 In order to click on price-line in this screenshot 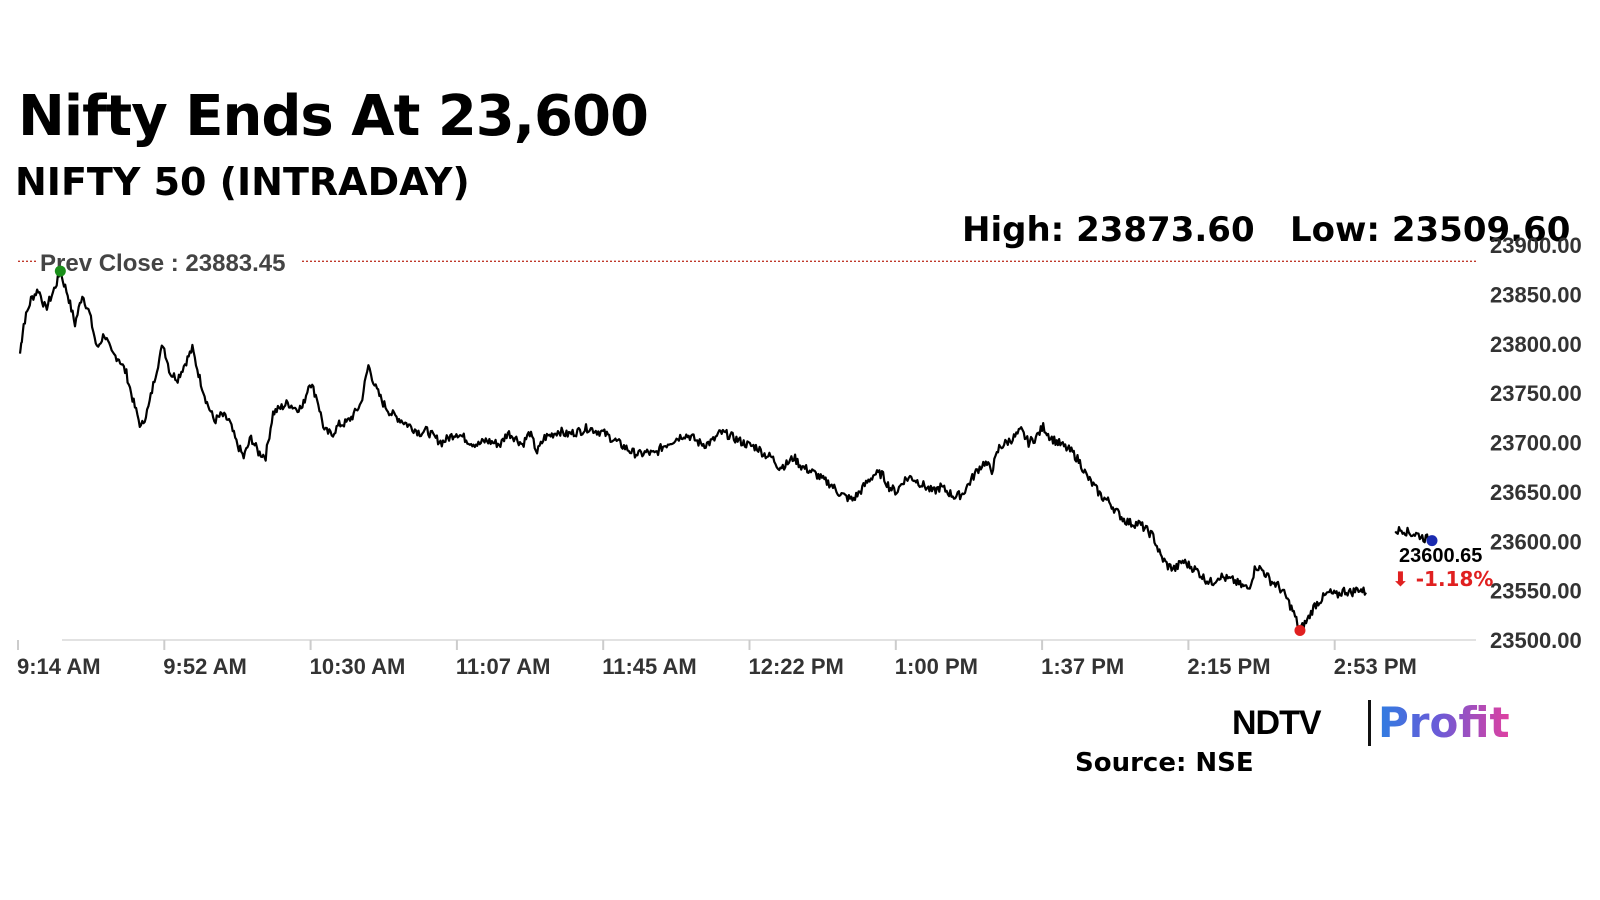, I will do `click(1413, 535)`.